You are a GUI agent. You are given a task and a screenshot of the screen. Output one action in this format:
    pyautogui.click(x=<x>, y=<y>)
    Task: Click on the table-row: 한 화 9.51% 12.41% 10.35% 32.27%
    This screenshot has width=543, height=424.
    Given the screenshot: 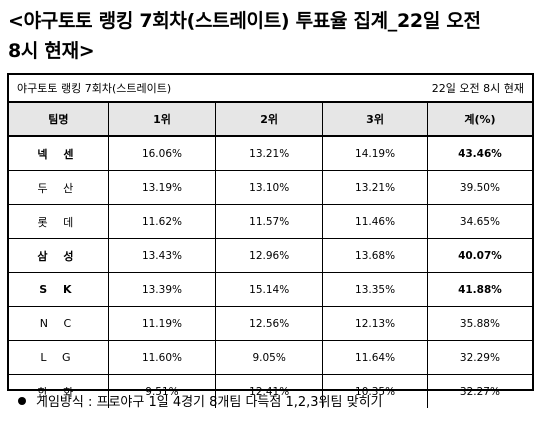 What is the action you would take?
    pyautogui.click(x=270, y=391)
    